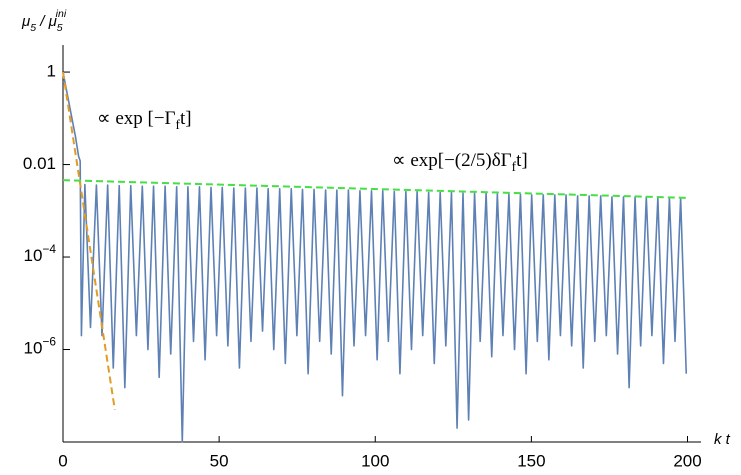 This screenshot has width=741, height=475. What do you see at coordinates (49, 249) in the screenshot?
I see `tick-exponent: −4` at bounding box center [49, 249].